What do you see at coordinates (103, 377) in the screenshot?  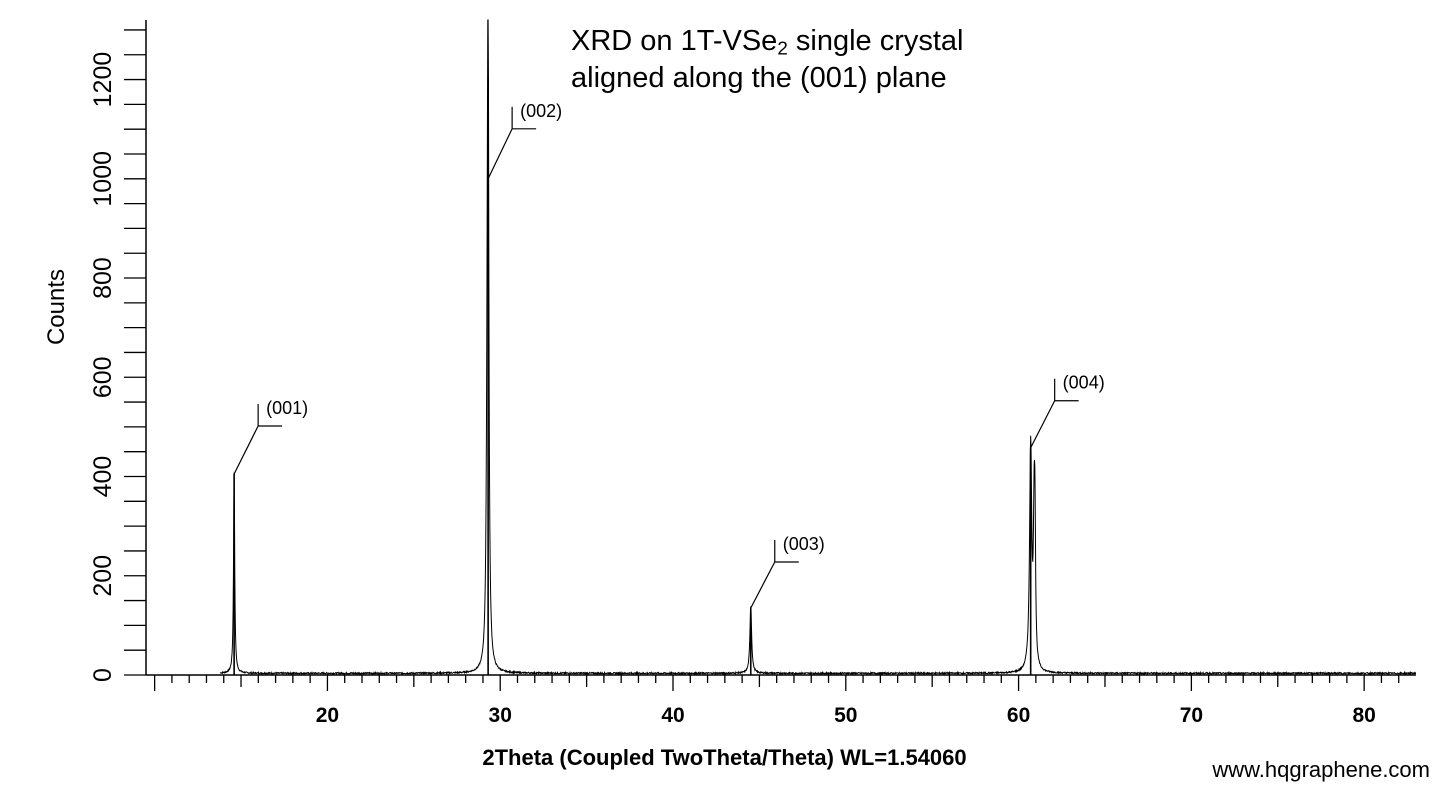 I see `y-tick-label: 600` at bounding box center [103, 377].